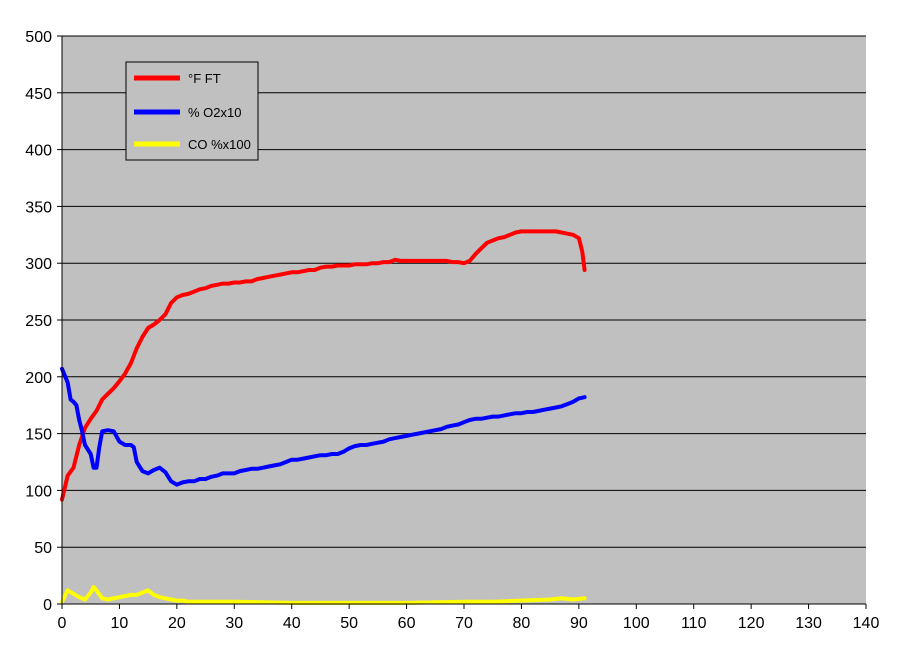 The width and height of the screenshot is (900, 671). I want to click on x-tick-label-30: 30, so click(234, 623).